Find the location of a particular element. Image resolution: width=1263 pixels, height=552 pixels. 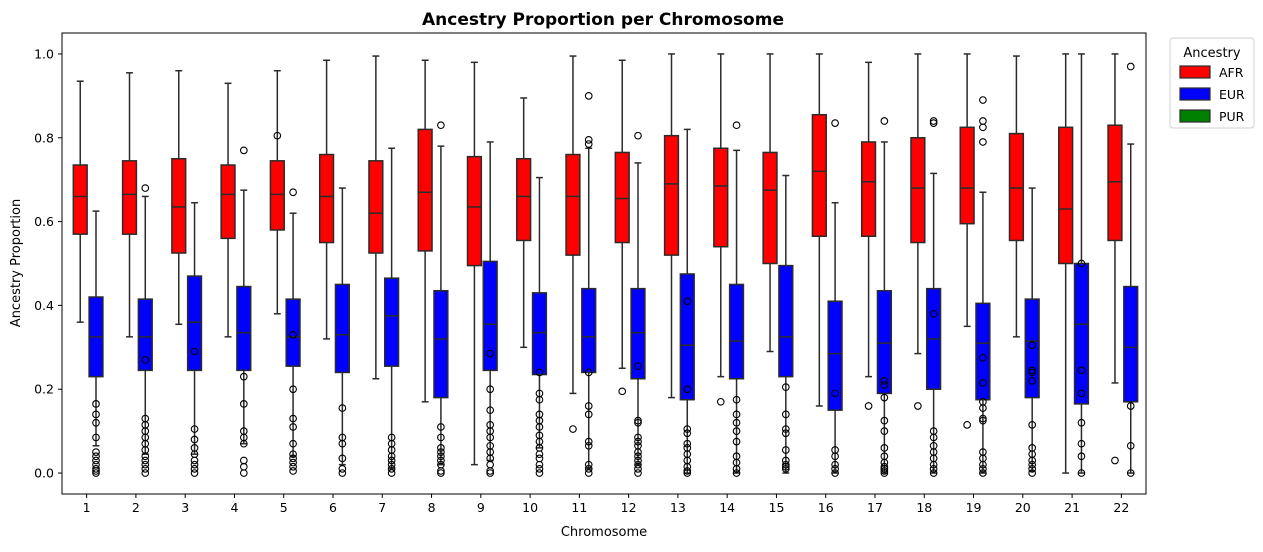

x-tick-label: 10 is located at coordinates (530, 507).